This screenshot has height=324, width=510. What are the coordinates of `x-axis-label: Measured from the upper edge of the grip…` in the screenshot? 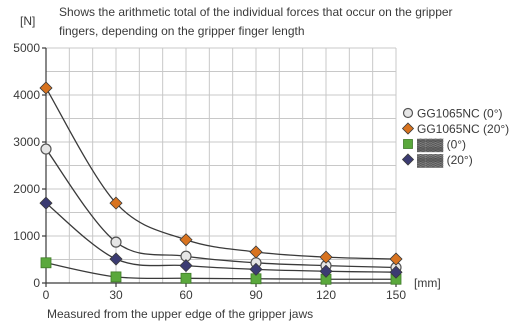 It's located at (180, 314).